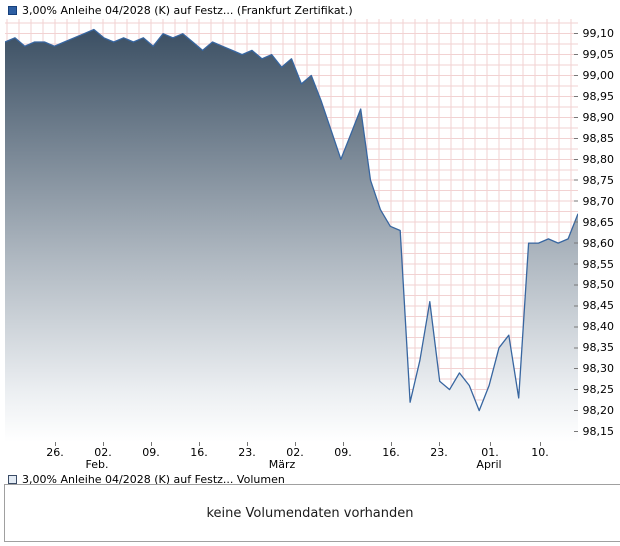 The width and height of the screenshot is (620, 546). Describe the element at coordinates (598, 159) in the screenshot. I see `y-axis-label: 98,80` at that location.